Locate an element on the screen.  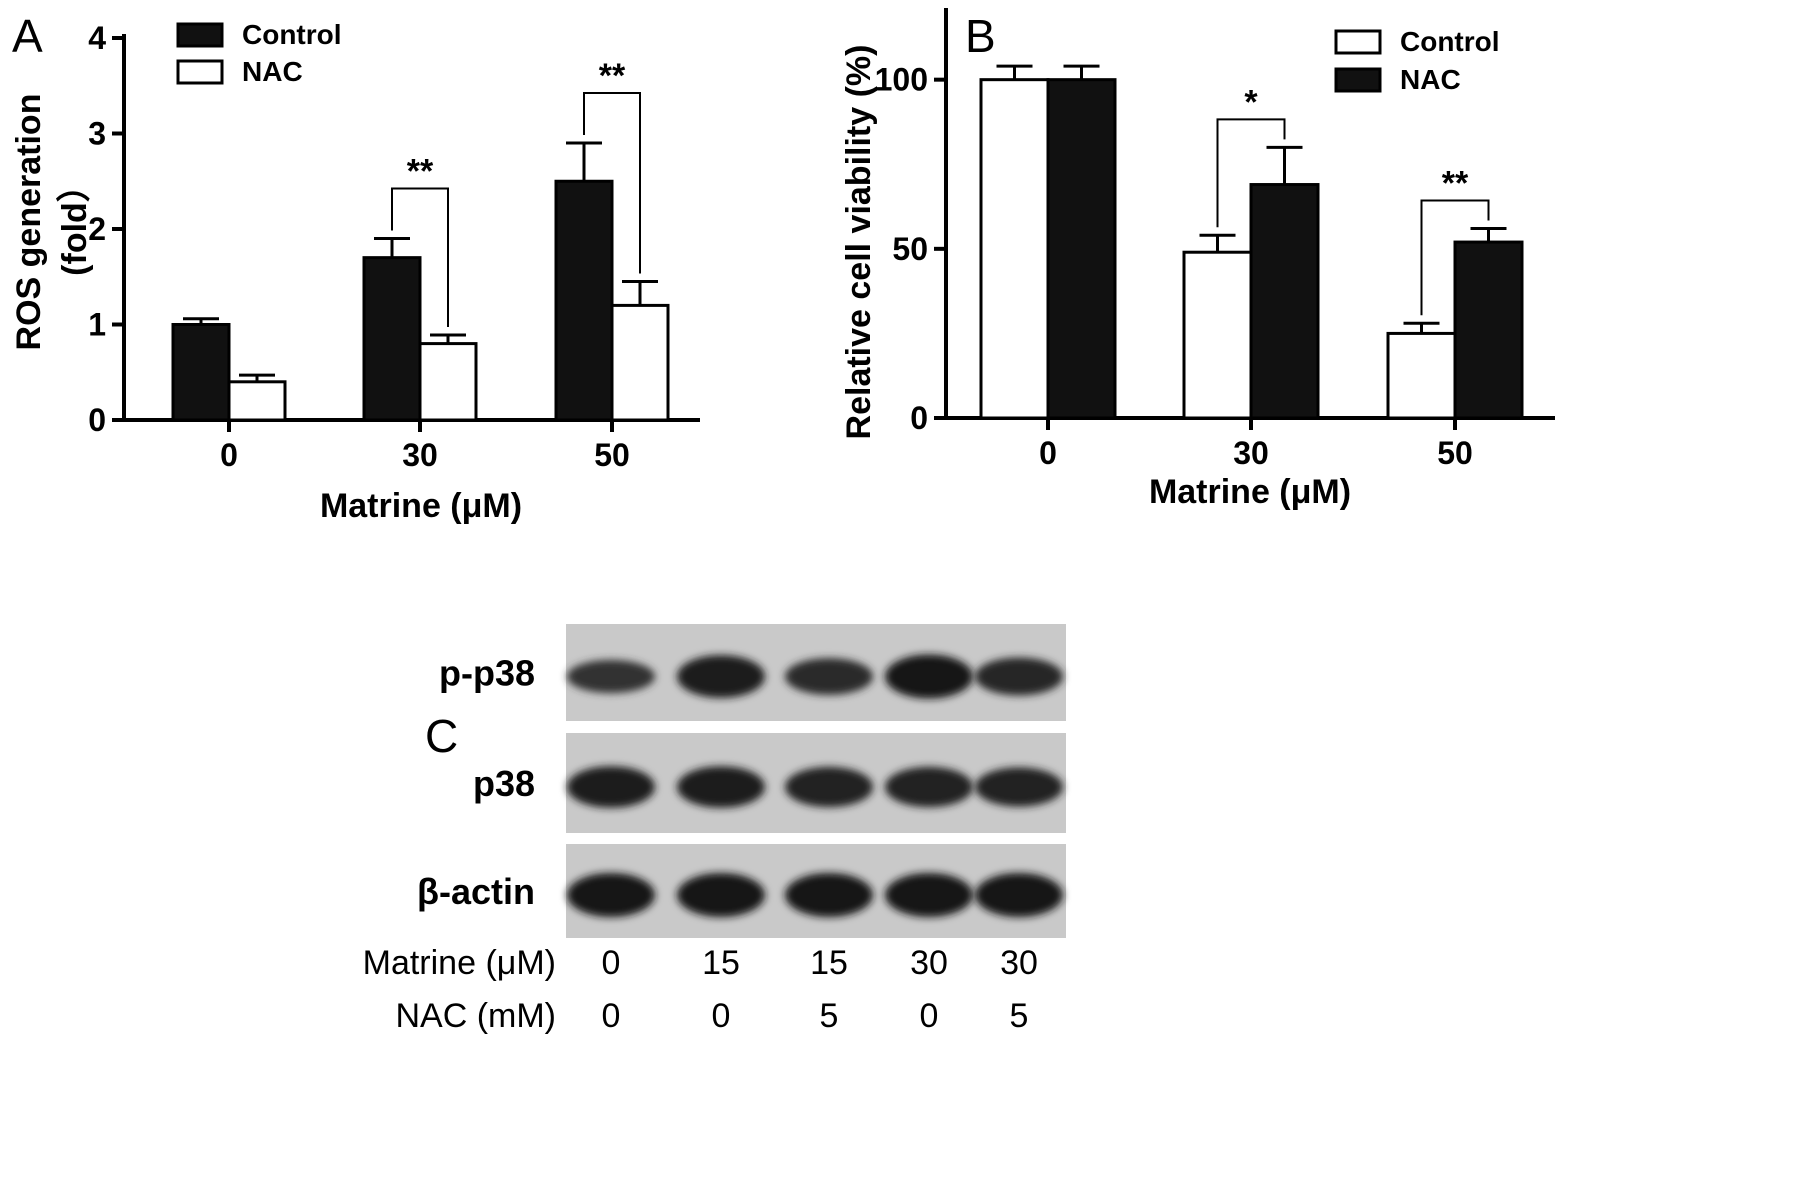
y-axis-title: (fold） is located at coordinates (74, 222).